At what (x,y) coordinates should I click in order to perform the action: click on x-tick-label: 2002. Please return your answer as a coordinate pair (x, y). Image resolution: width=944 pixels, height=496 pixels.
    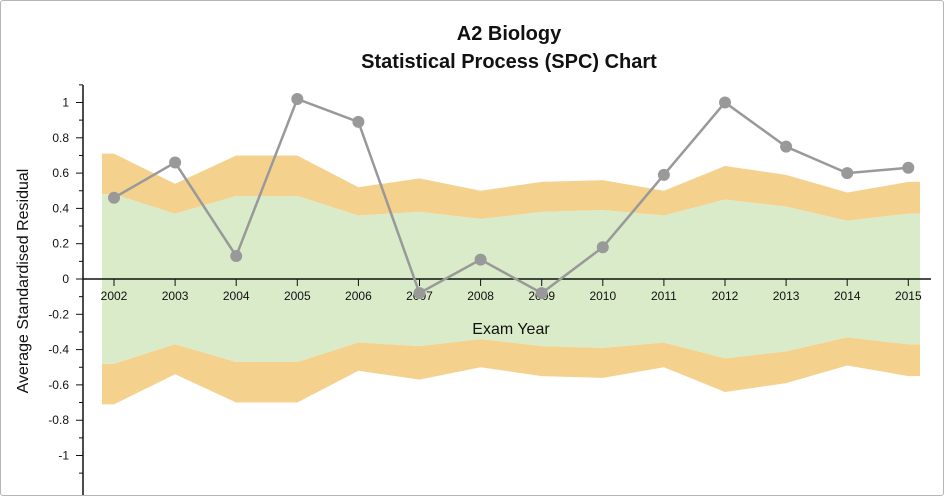
    Looking at the image, I should click on (114, 296).